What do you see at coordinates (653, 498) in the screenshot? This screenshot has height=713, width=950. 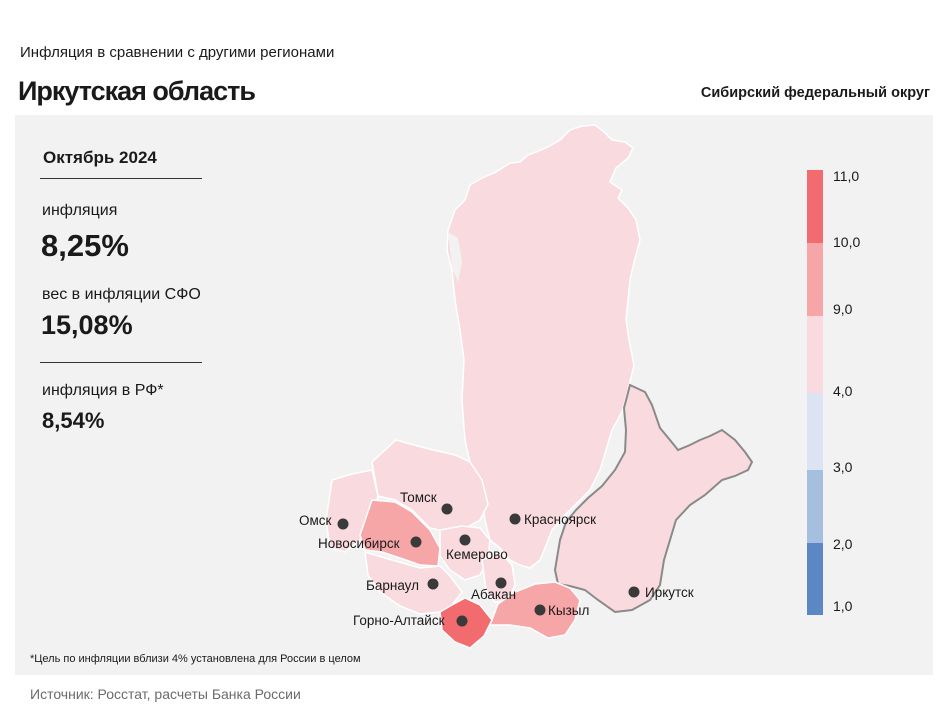 I see `region-irkutsk` at bounding box center [653, 498].